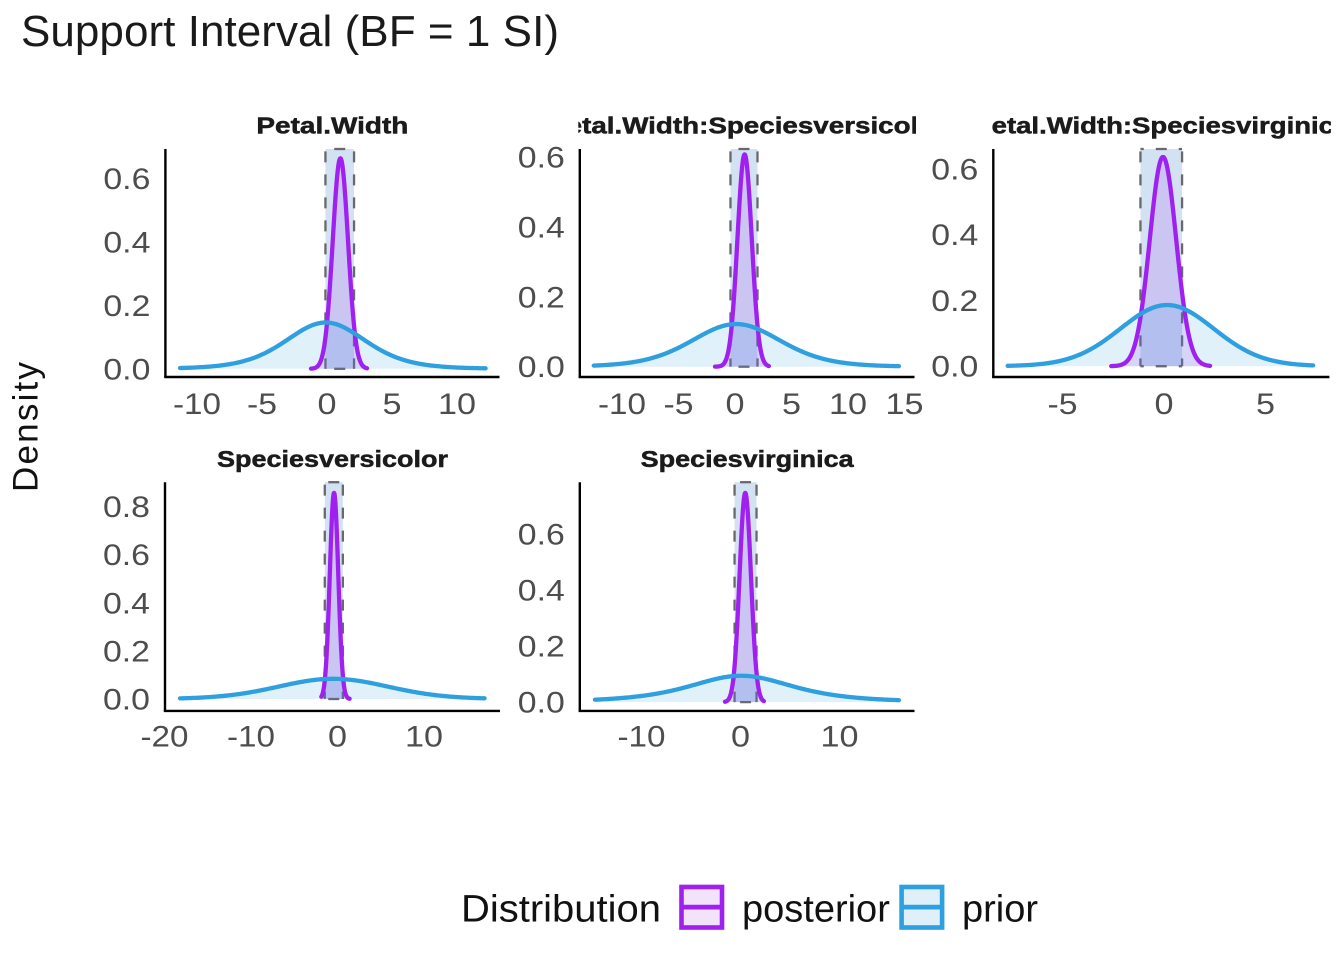 This screenshot has width=1344, height=965. What do you see at coordinates (26, 427) in the screenshot?
I see `svg-text: Density` at bounding box center [26, 427].